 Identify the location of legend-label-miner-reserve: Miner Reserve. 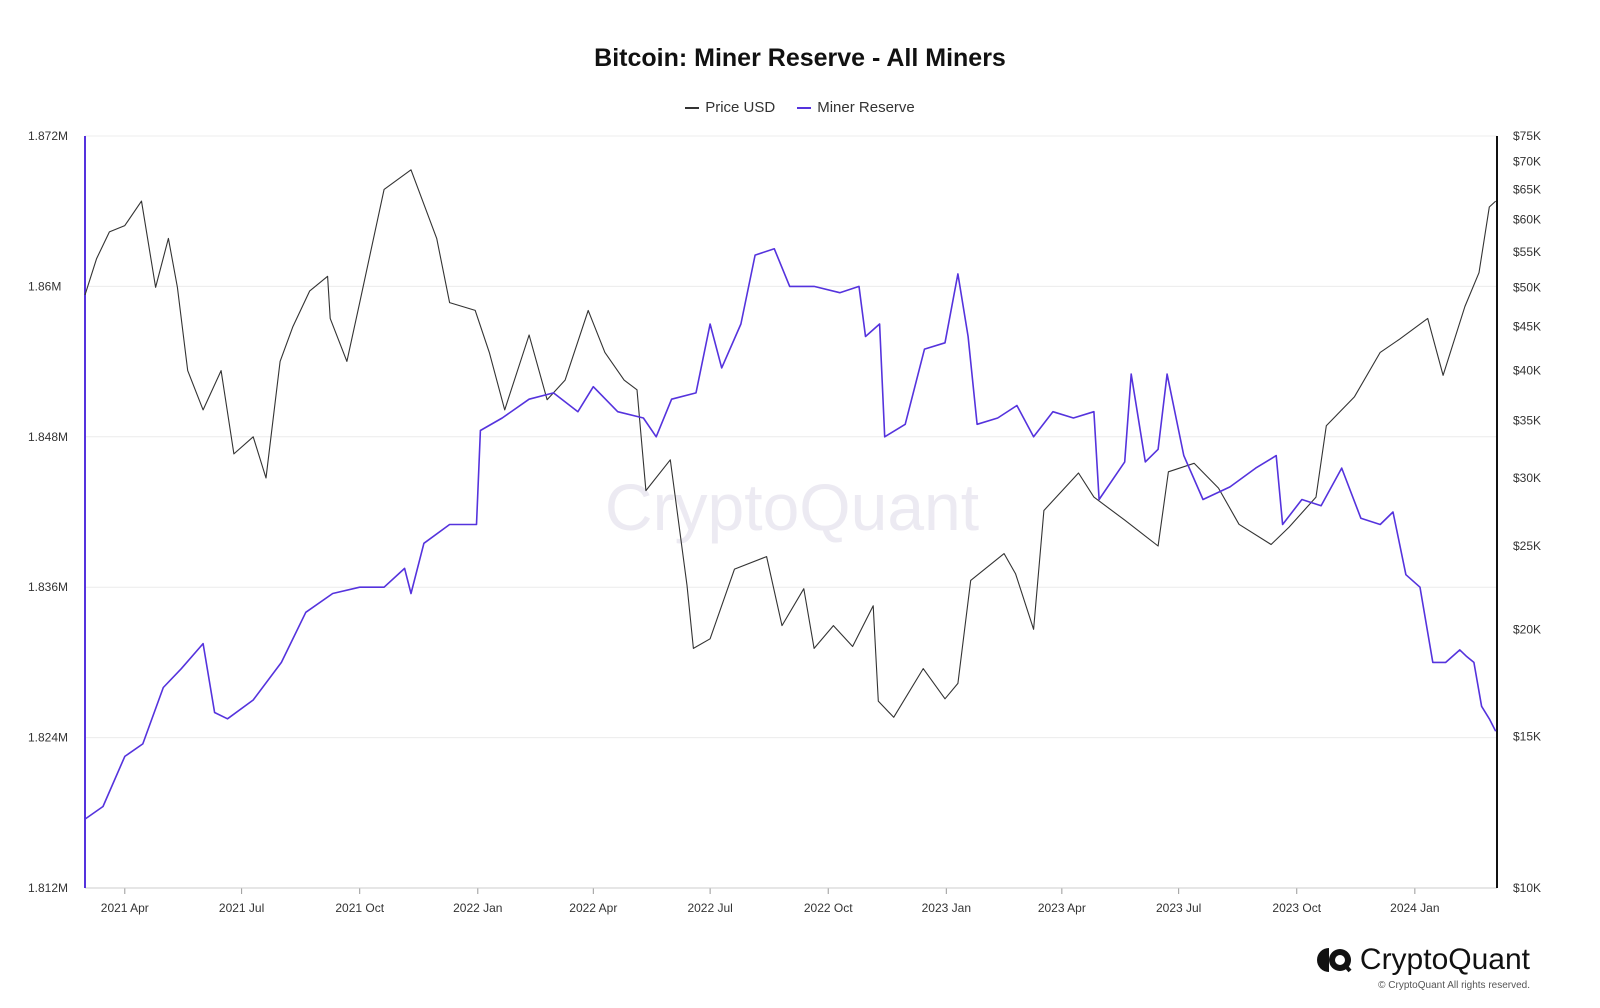
(866, 107).